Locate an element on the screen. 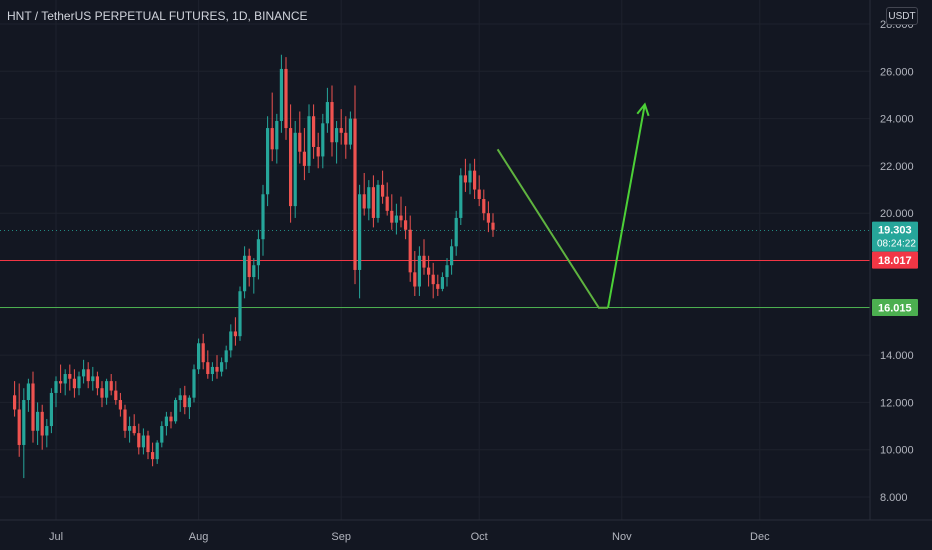  resistance-price-label: 18.017 is located at coordinates (895, 261).